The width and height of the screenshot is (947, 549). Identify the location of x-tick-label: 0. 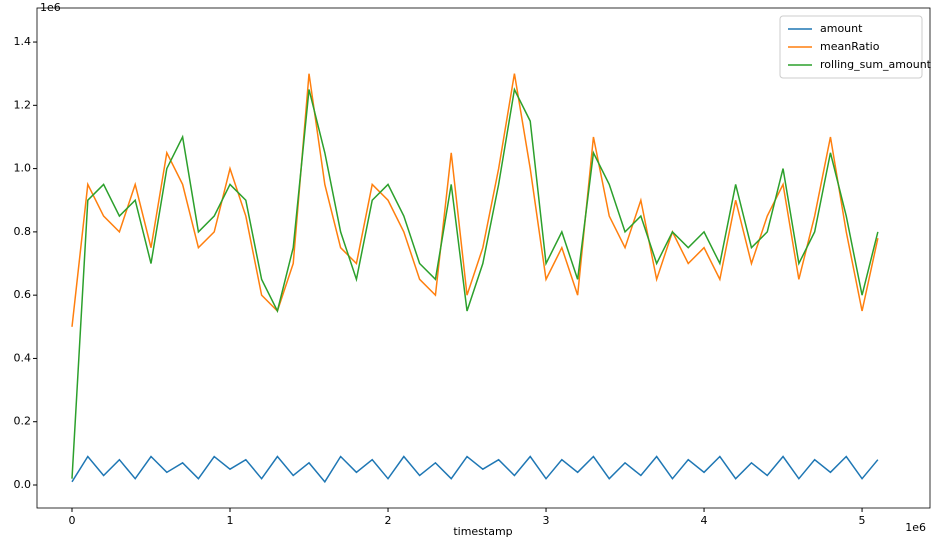
(71, 520).